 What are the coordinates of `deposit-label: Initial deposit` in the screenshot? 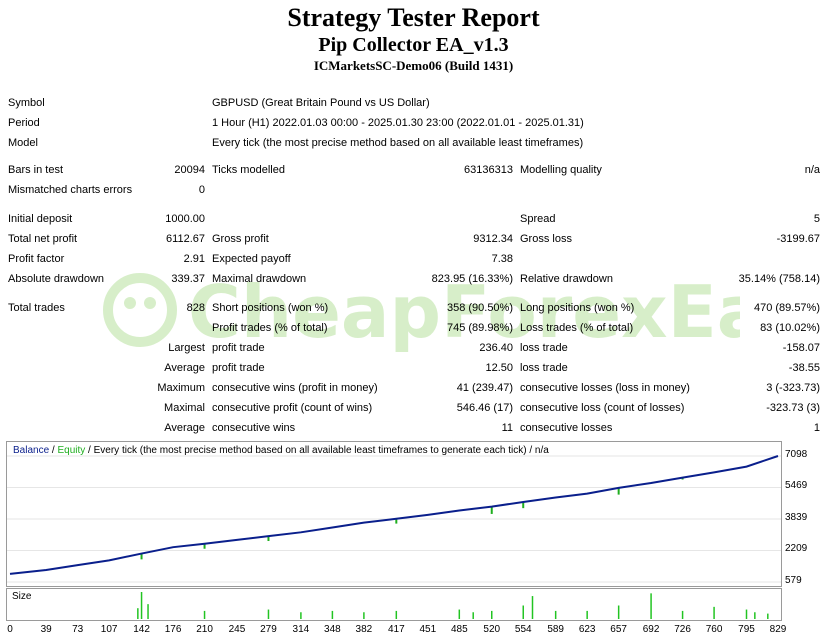 It's located at (40, 219).